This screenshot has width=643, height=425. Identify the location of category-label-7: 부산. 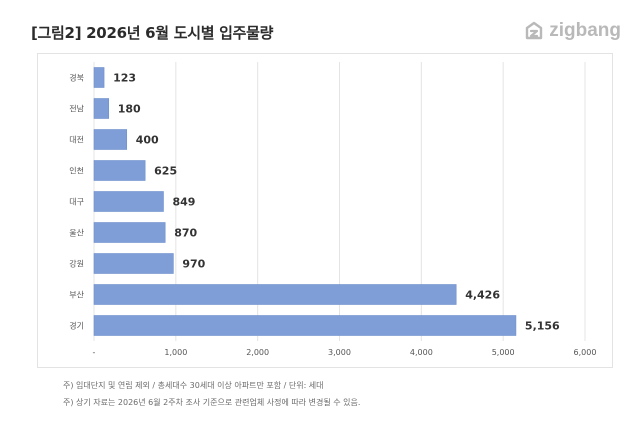
(76, 295).